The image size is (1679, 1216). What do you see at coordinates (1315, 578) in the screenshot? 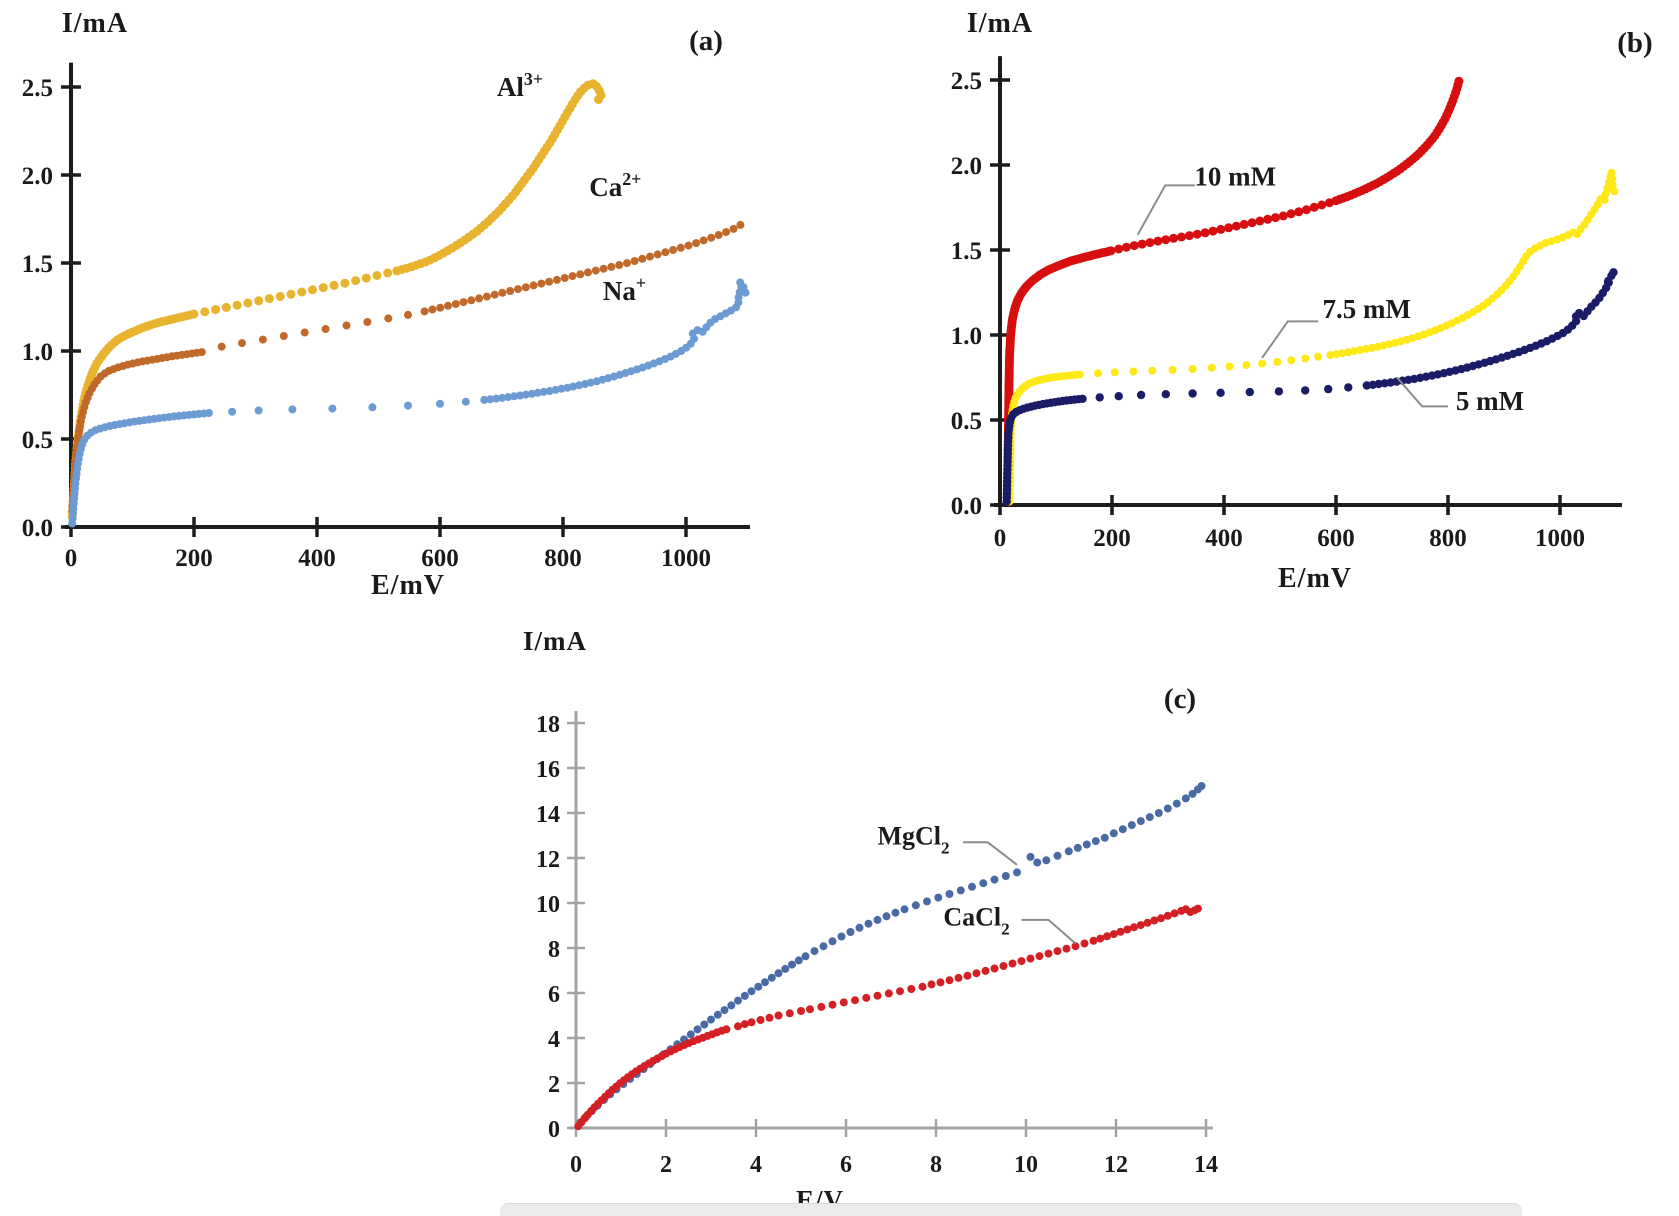
I see `x-axis-title: E/mV` at bounding box center [1315, 578].